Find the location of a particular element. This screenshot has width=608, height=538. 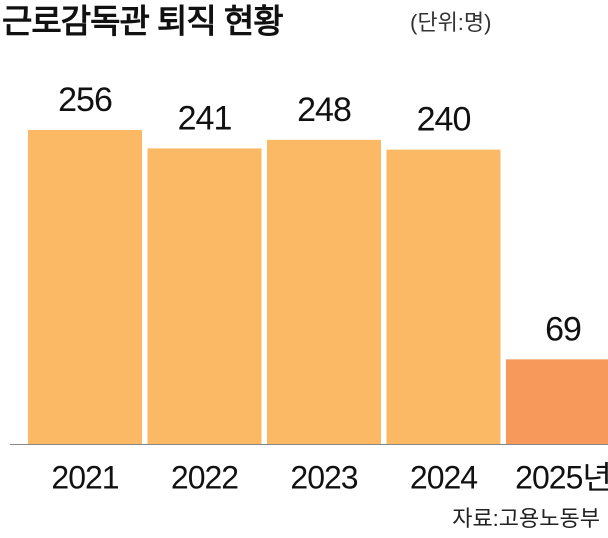

value-label: 69 is located at coordinates (563, 329).